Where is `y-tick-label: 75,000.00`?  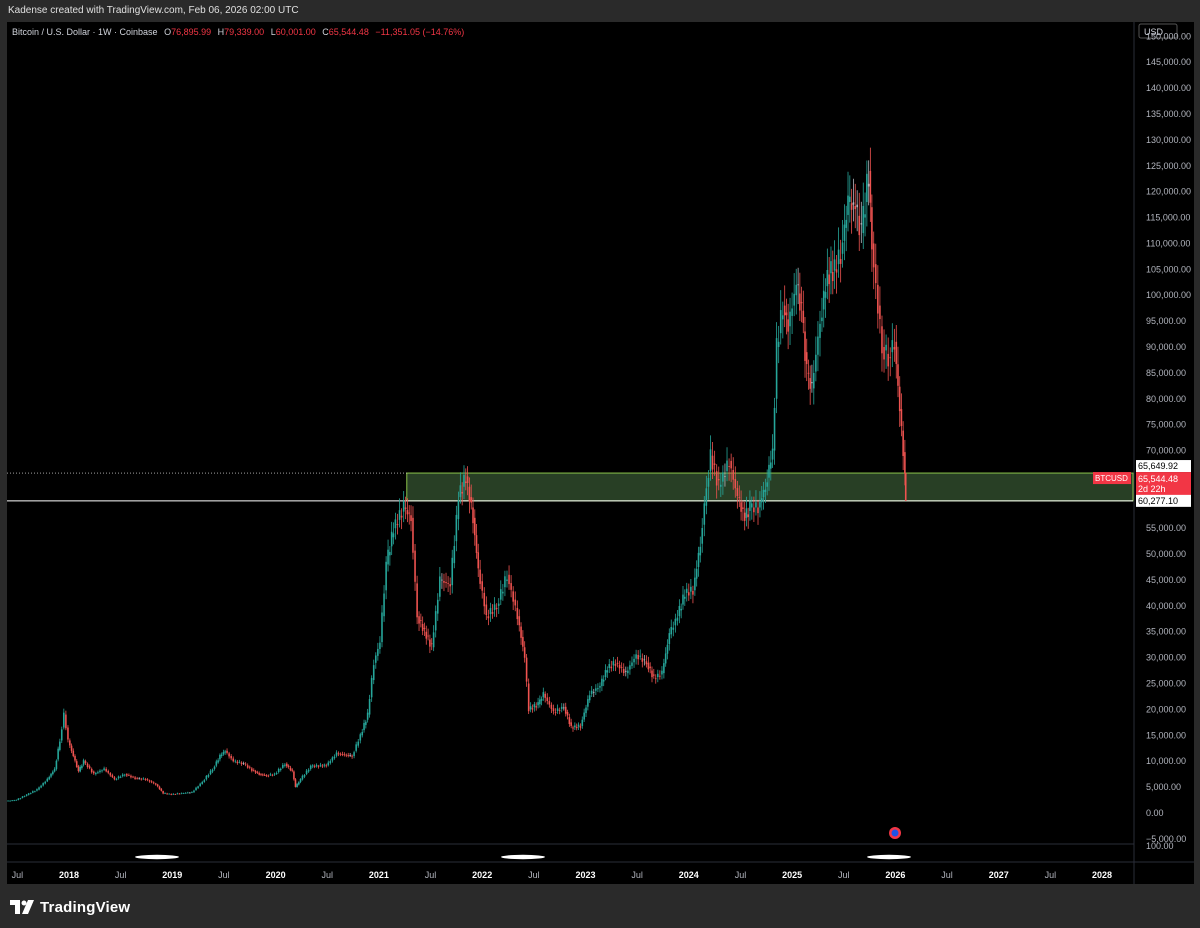
y-tick-label: 75,000.00 is located at coordinates (1166, 425).